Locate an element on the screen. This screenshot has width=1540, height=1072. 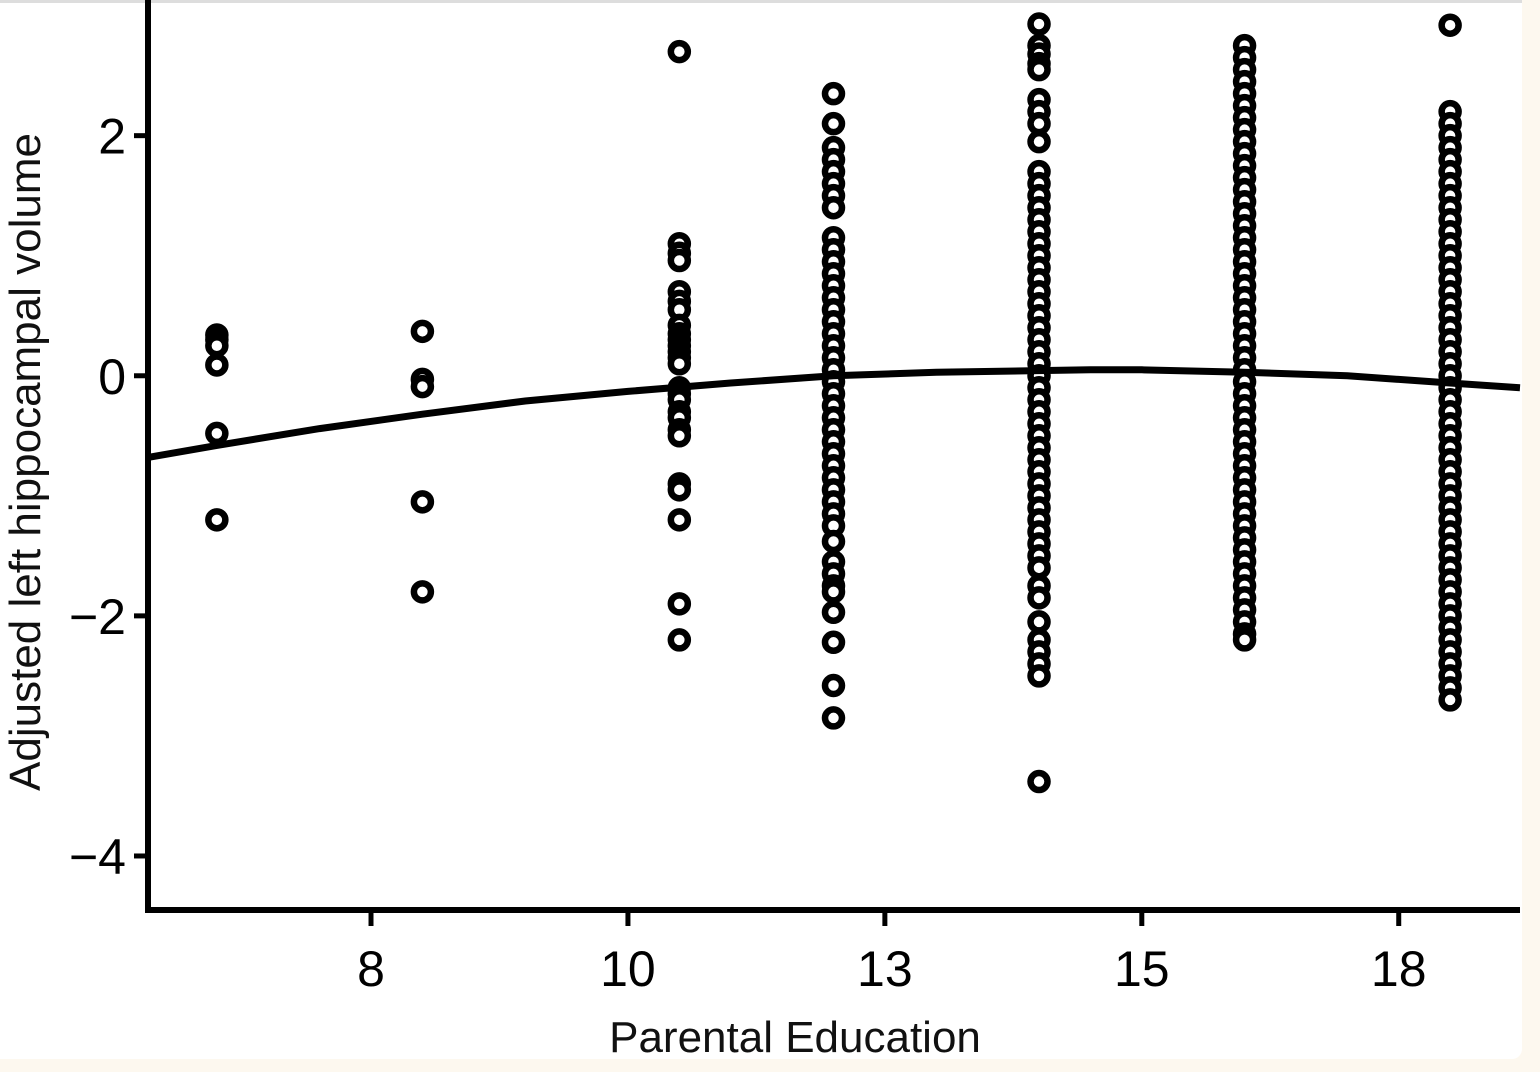
x-tick-label: 13 is located at coordinates (885, 969).